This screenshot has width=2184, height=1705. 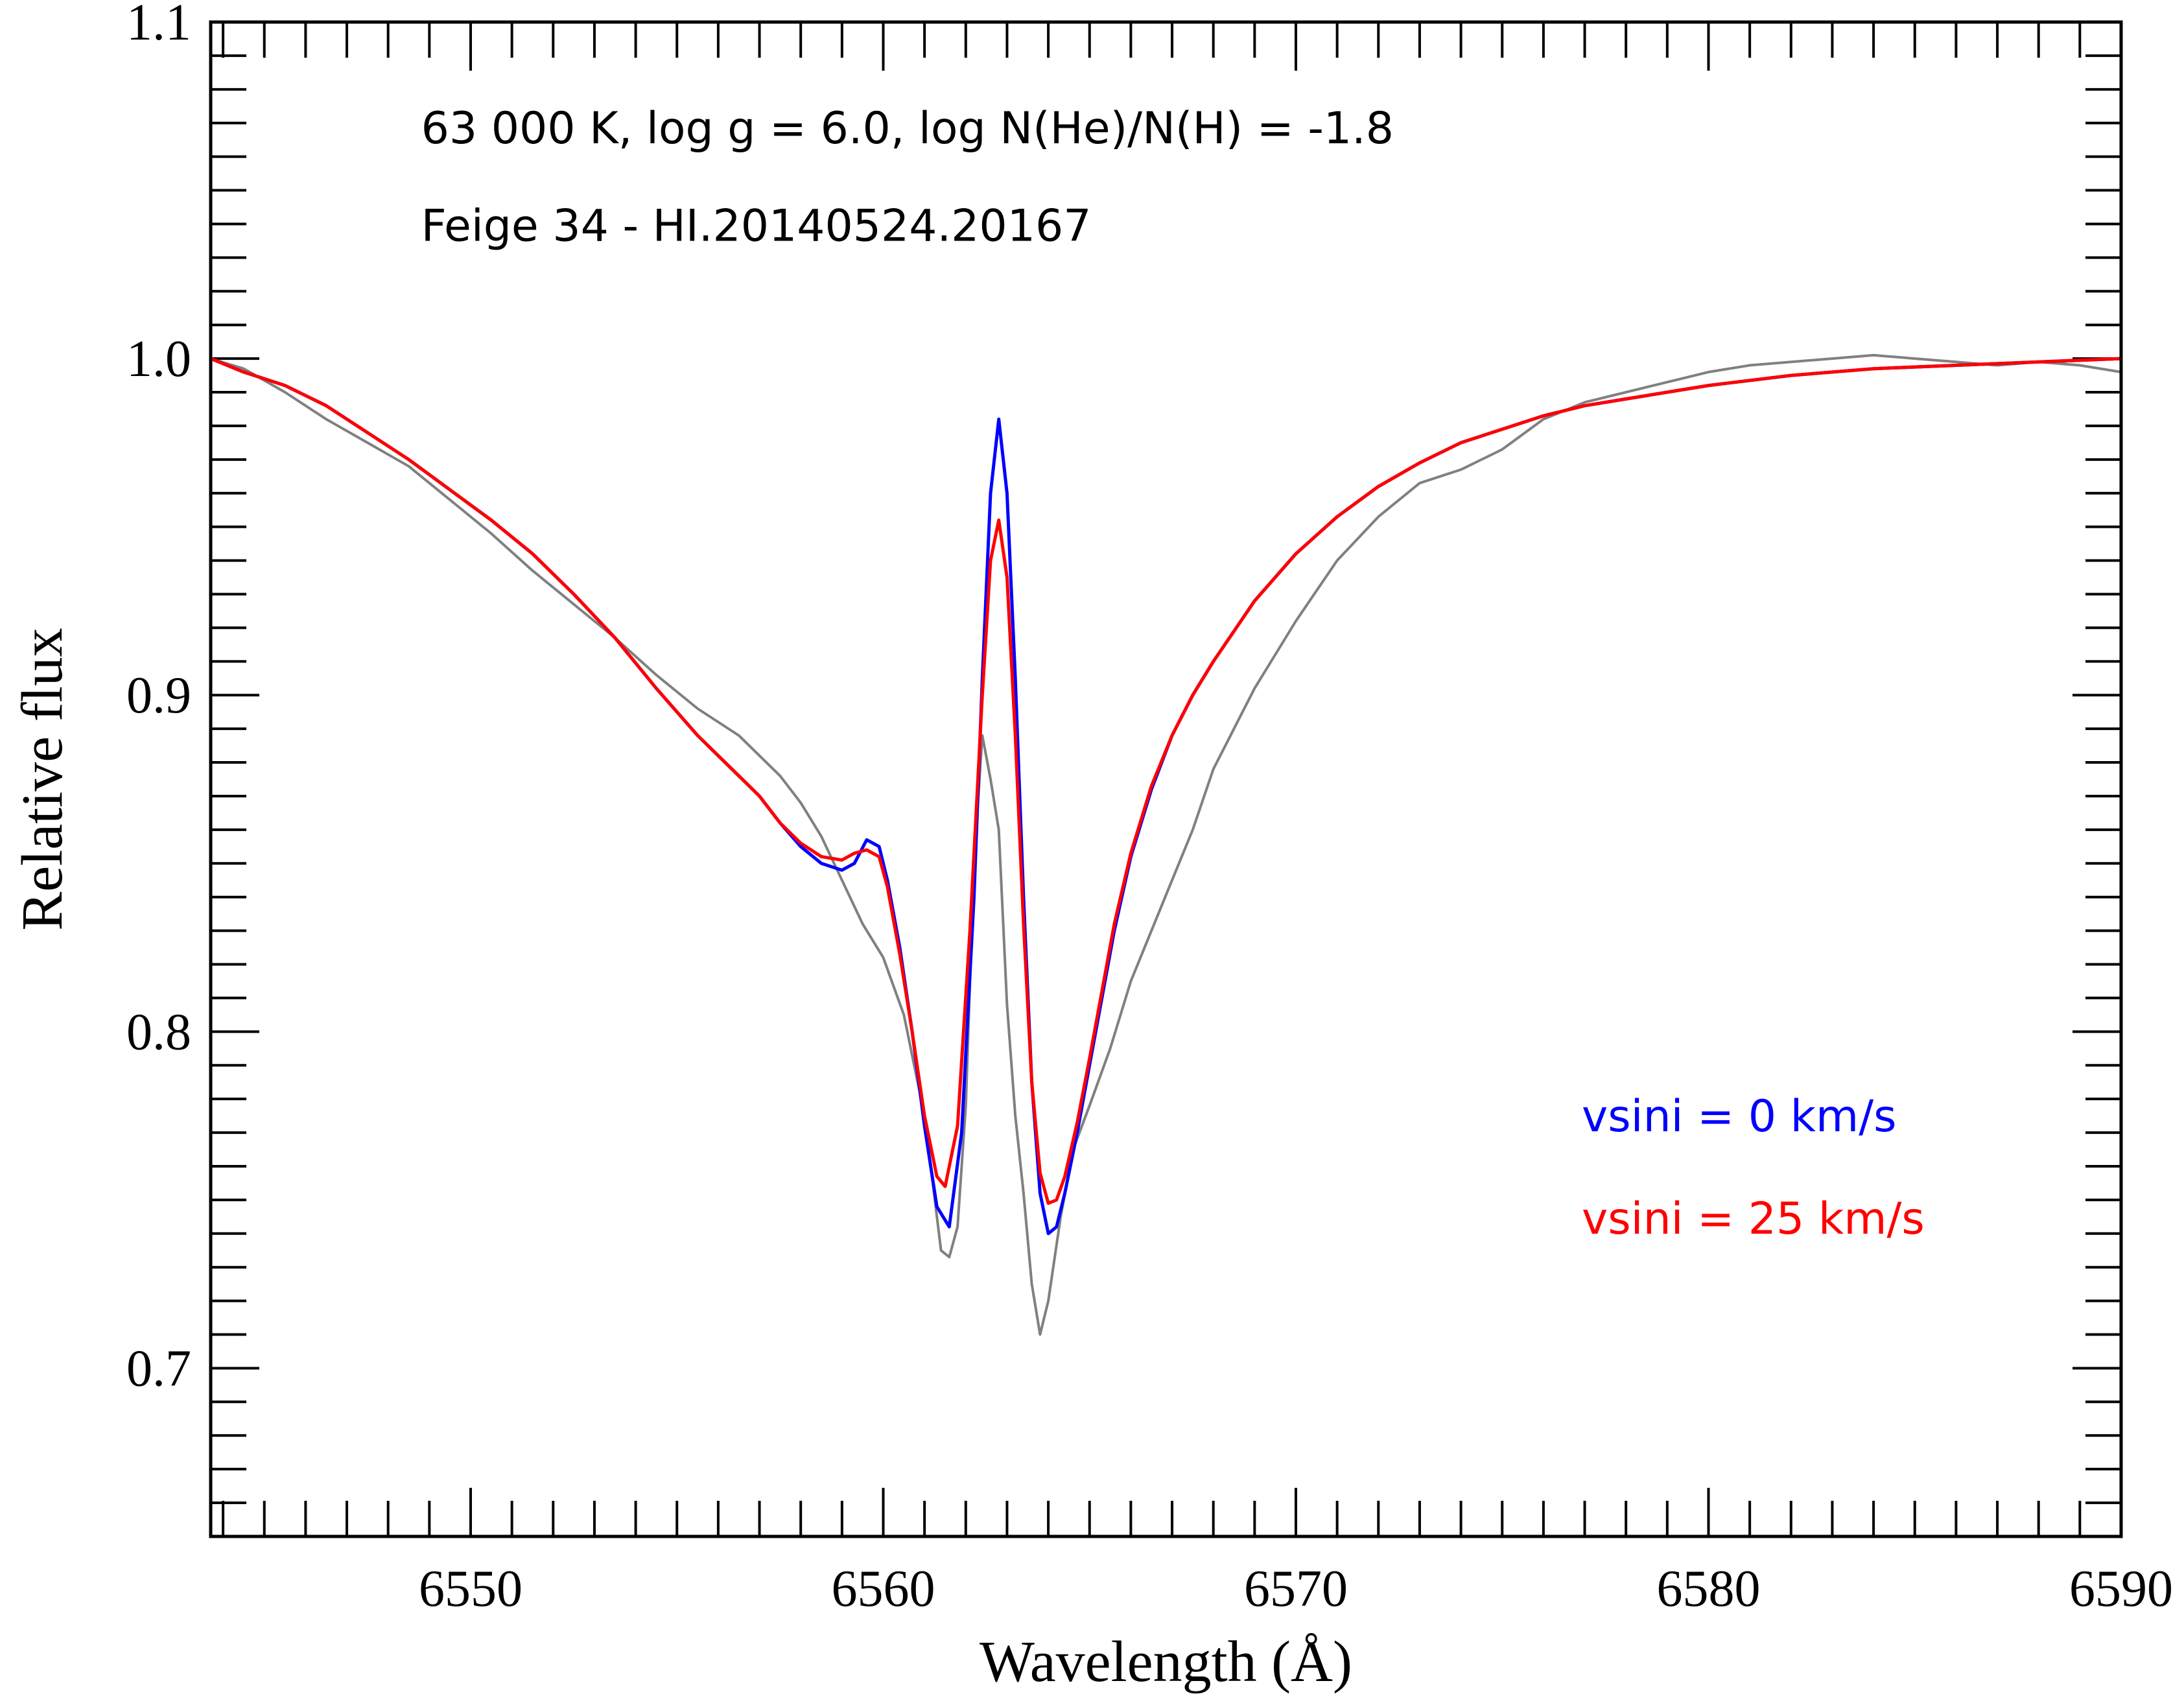 I want to click on x-tick-label: 6590, so click(x=2121, y=1588).